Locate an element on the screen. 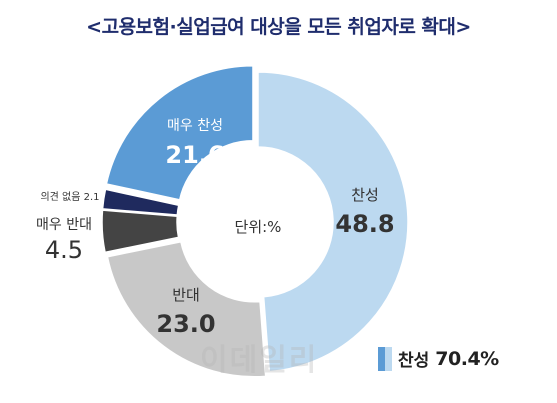  slice-label-disagree: 반대 is located at coordinates (186, 295).